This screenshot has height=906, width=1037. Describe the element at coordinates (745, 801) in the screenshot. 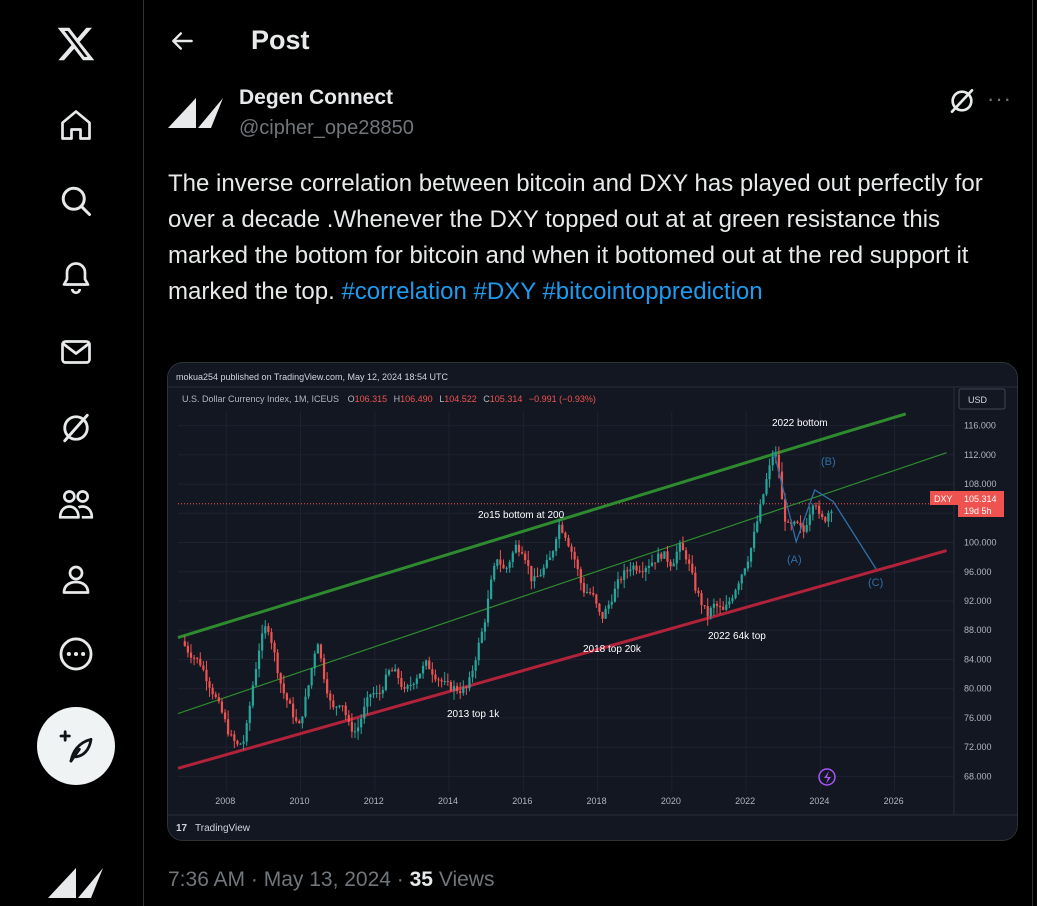

I see `x-tick-label: 2022` at that location.